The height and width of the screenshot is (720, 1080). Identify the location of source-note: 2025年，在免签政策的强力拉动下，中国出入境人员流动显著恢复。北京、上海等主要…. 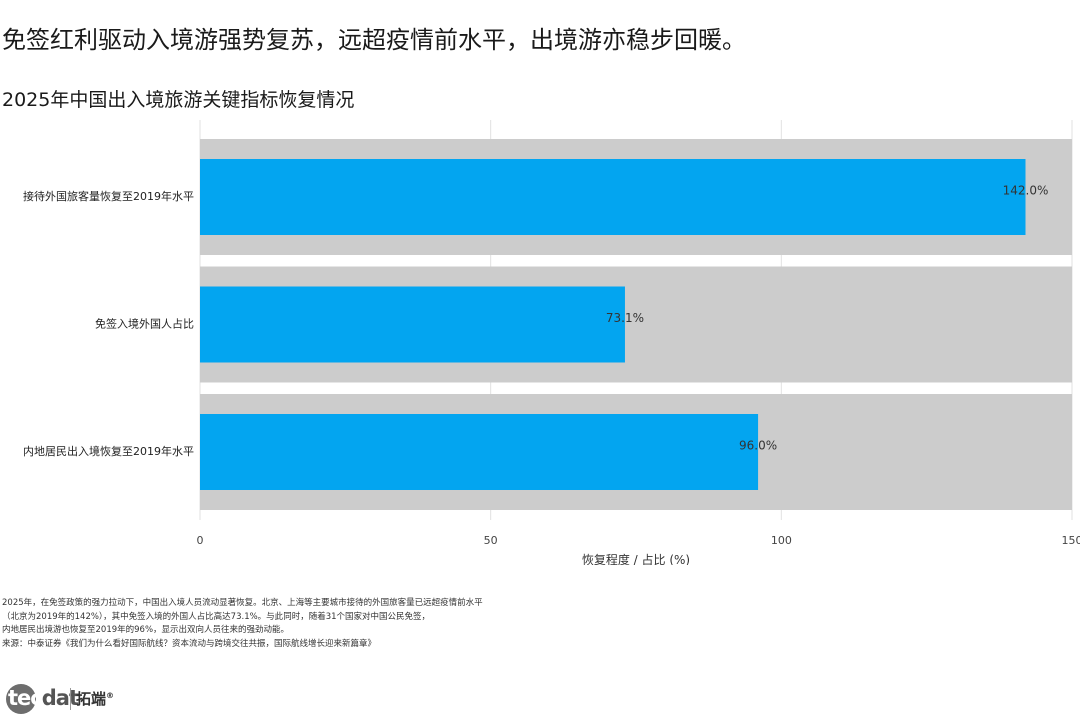
(302, 624).